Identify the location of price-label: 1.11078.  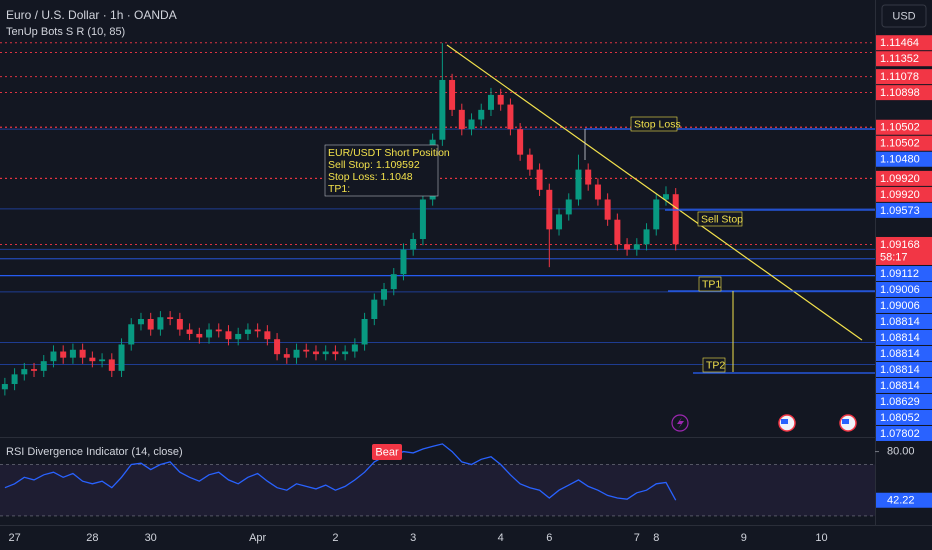
(899, 77).